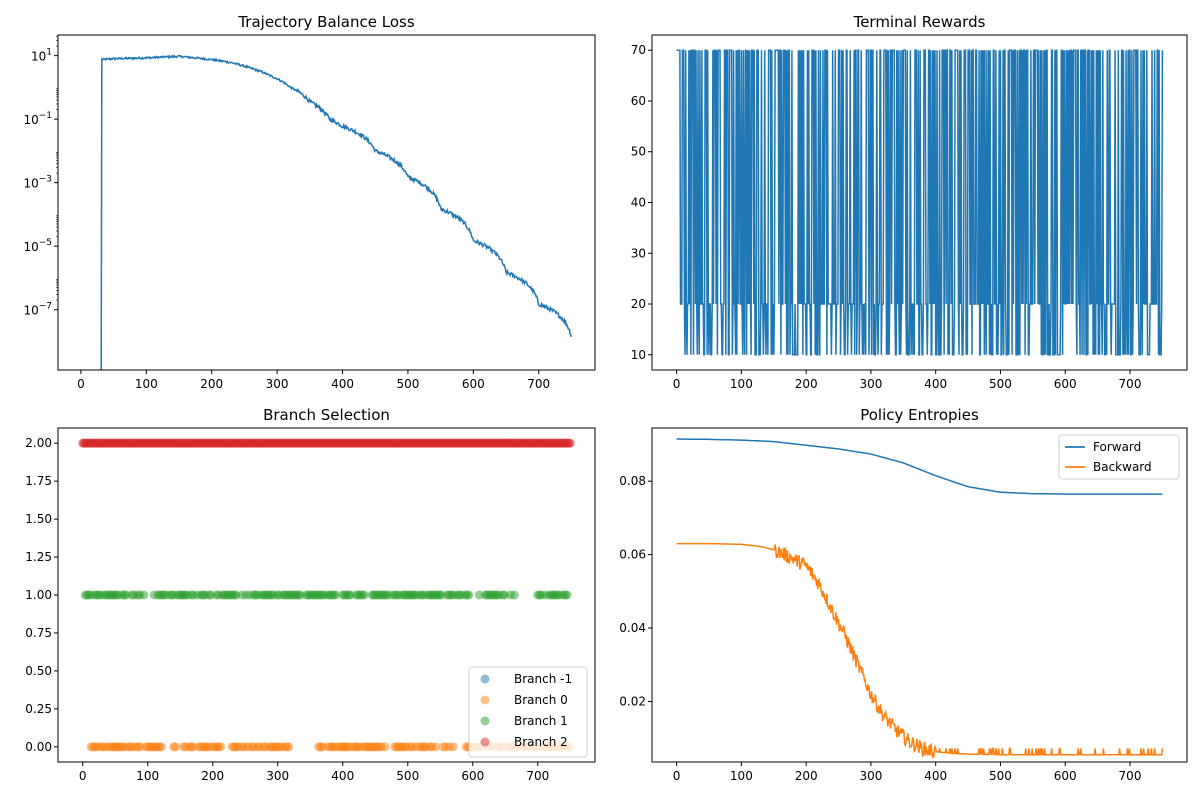  I want to click on y-tick-label: 0.02, so click(632, 701).